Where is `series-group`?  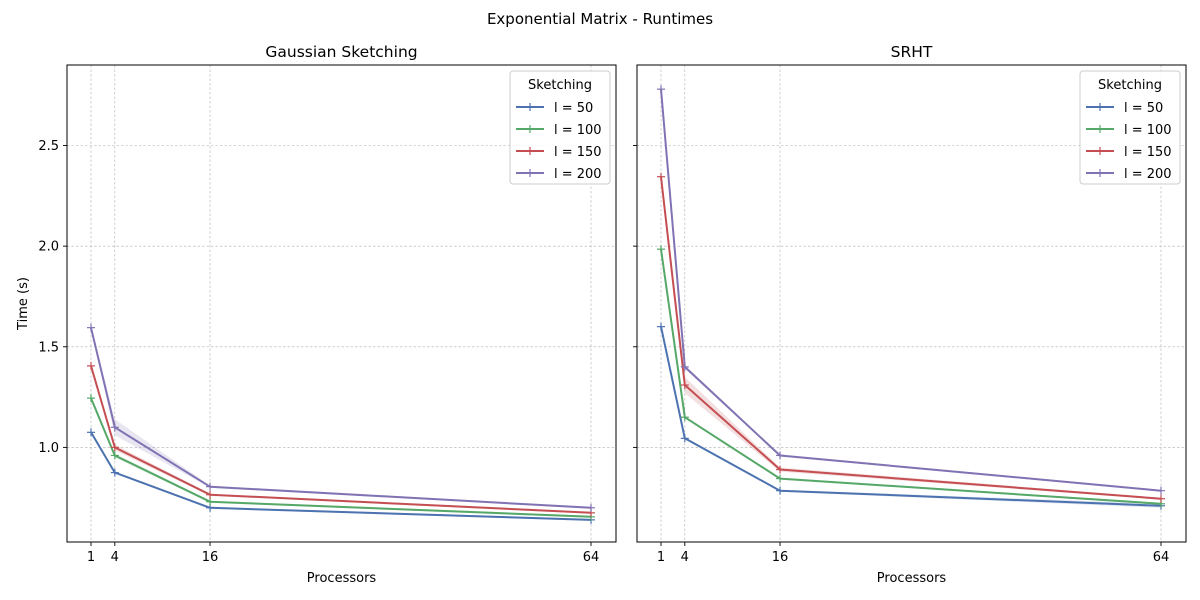 series-group is located at coordinates (341, 423).